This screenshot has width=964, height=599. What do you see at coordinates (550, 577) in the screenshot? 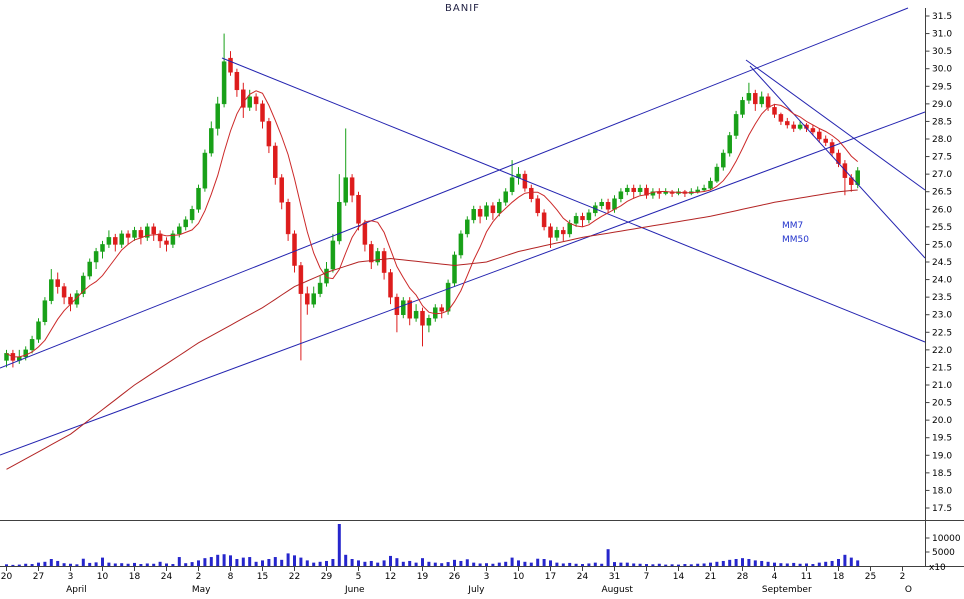
I see `date-tick-label: 17` at bounding box center [550, 577].